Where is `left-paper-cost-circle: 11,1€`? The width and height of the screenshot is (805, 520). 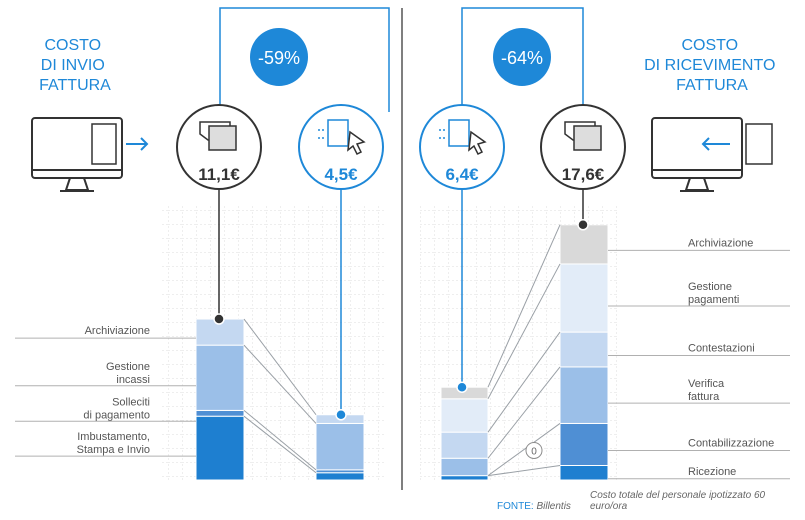 left-paper-cost-circle: 11,1€ is located at coordinates (219, 147).